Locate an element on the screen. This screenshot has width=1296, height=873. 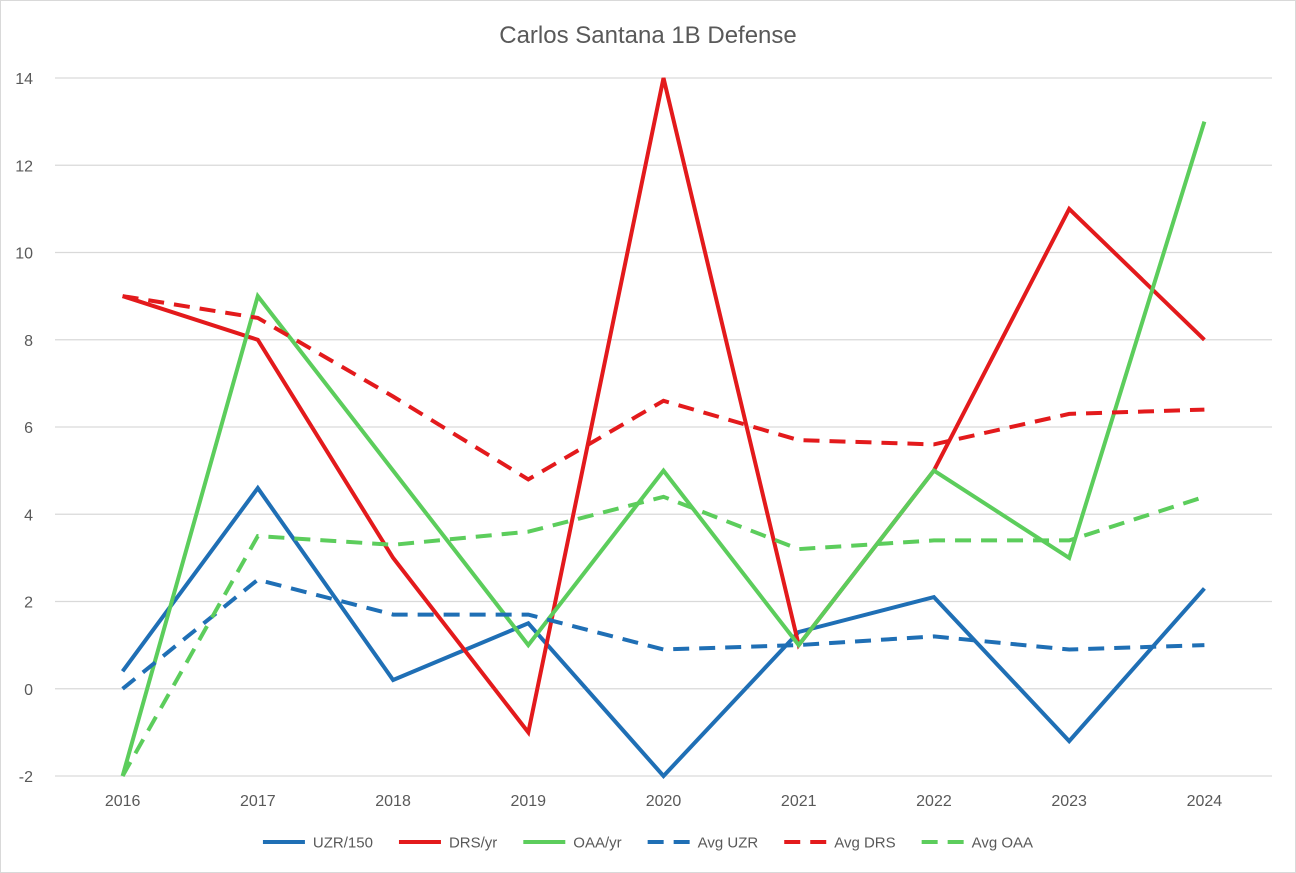
x-tick-label: 2018 is located at coordinates (393, 801).